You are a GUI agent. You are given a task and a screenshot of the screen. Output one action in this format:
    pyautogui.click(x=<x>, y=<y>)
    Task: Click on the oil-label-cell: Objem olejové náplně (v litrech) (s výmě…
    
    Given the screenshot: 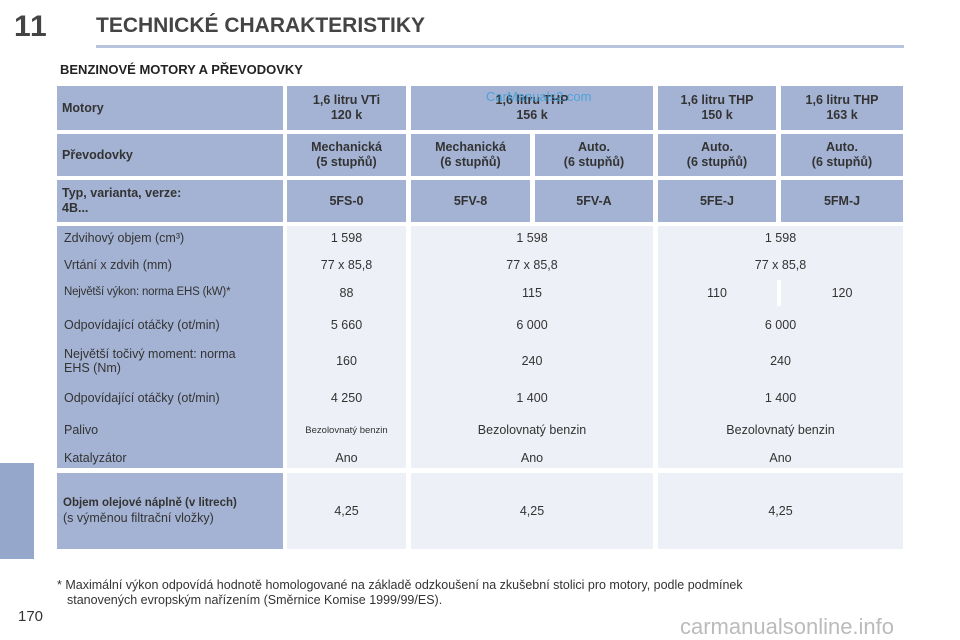 What is the action you would take?
    pyautogui.click(x=170, y=511)
    